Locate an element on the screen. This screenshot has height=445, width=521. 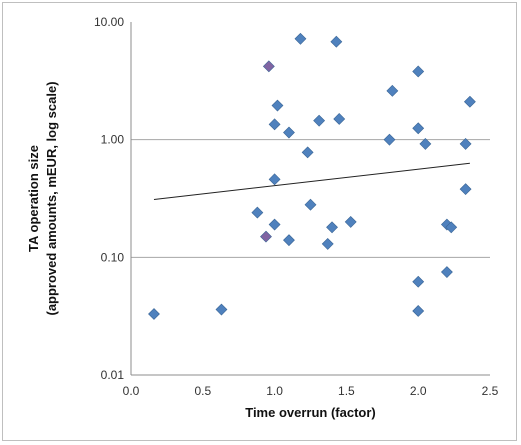
y-tick-label: 0.01 is located at coordinates (113, 375).